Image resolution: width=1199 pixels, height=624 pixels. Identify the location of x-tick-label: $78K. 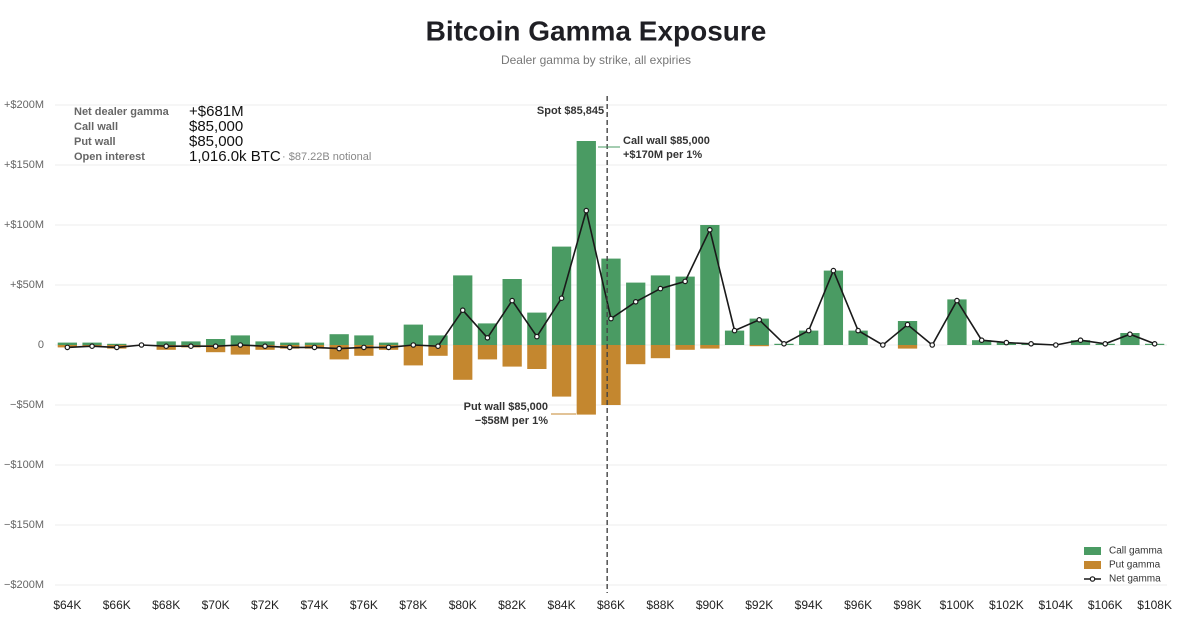
(413, 605).